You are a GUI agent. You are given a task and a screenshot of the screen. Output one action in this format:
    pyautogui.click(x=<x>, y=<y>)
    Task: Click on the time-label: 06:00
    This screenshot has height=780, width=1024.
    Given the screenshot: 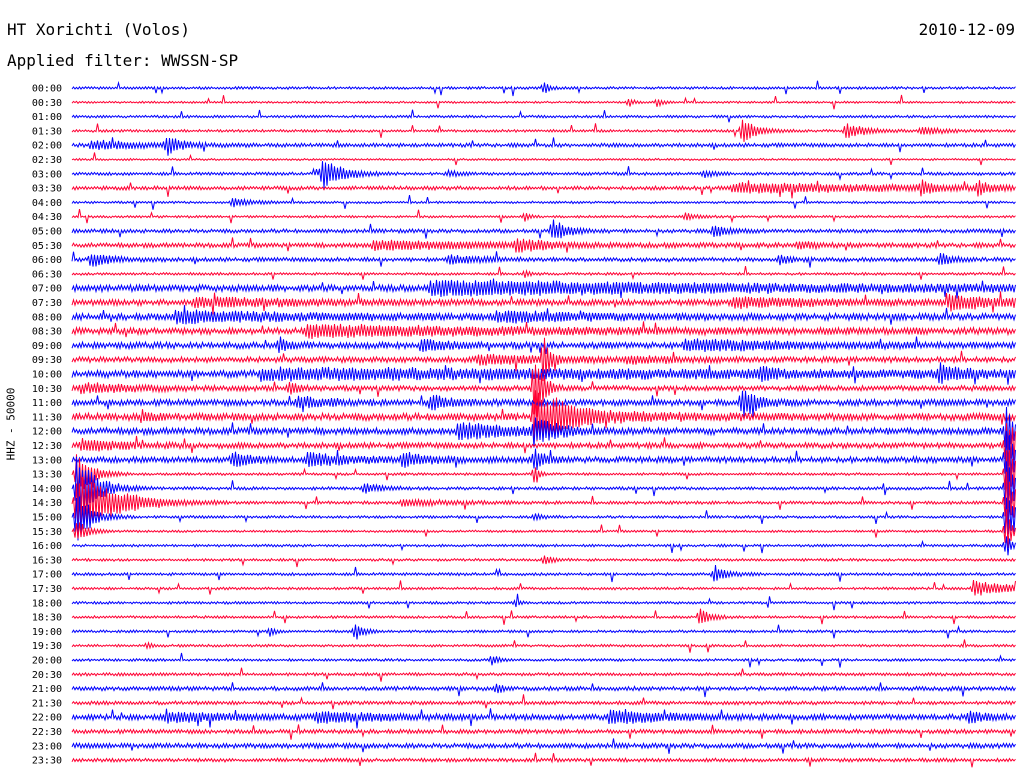 What is the action you would take?
    pyautogui.click(x=47, y=260)
    